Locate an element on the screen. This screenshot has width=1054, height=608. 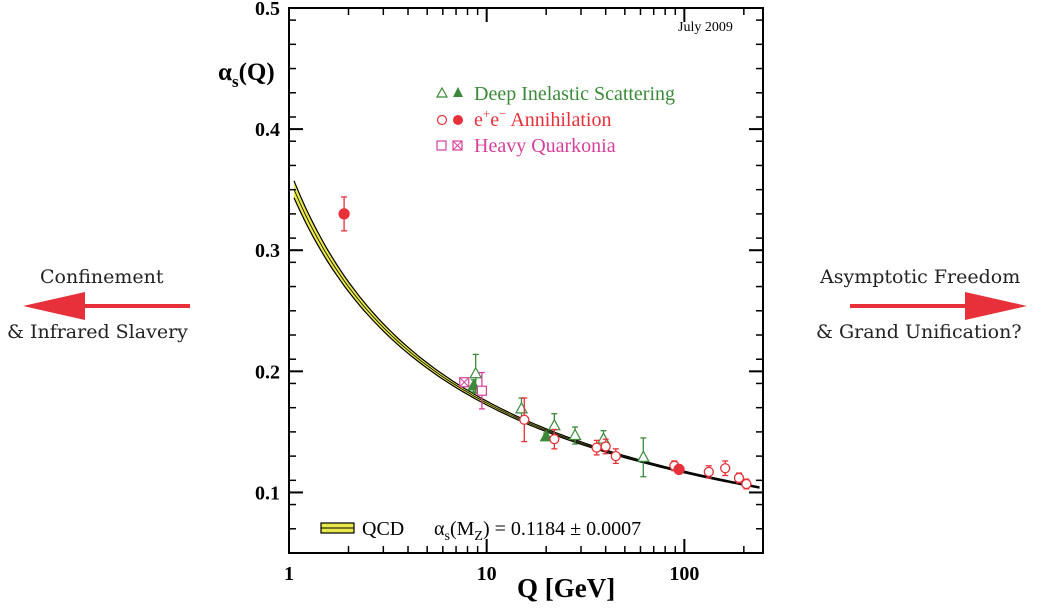
ee-open-circle-icon is located at coordinates (442, 120).